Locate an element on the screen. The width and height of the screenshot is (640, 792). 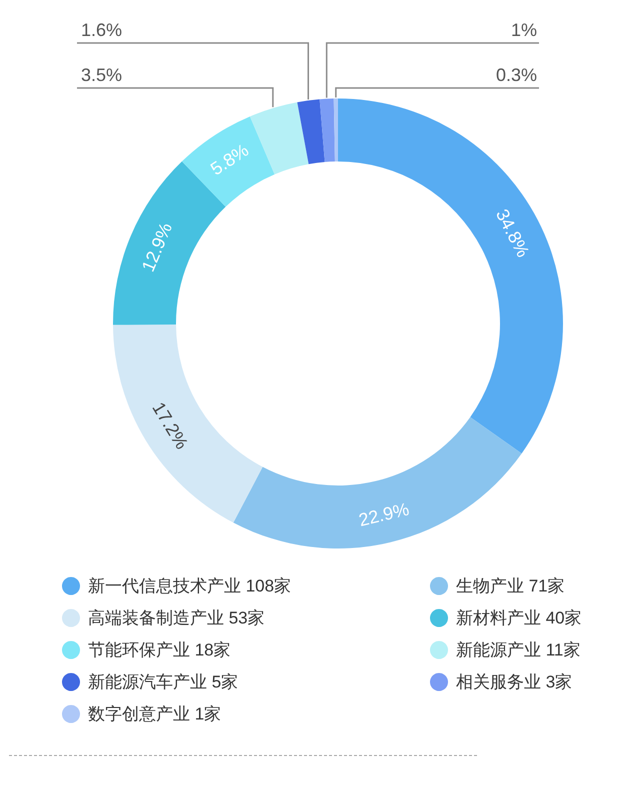
legend-label: 新一代信息技术产业 108家 is located at coordinates (190, 586).